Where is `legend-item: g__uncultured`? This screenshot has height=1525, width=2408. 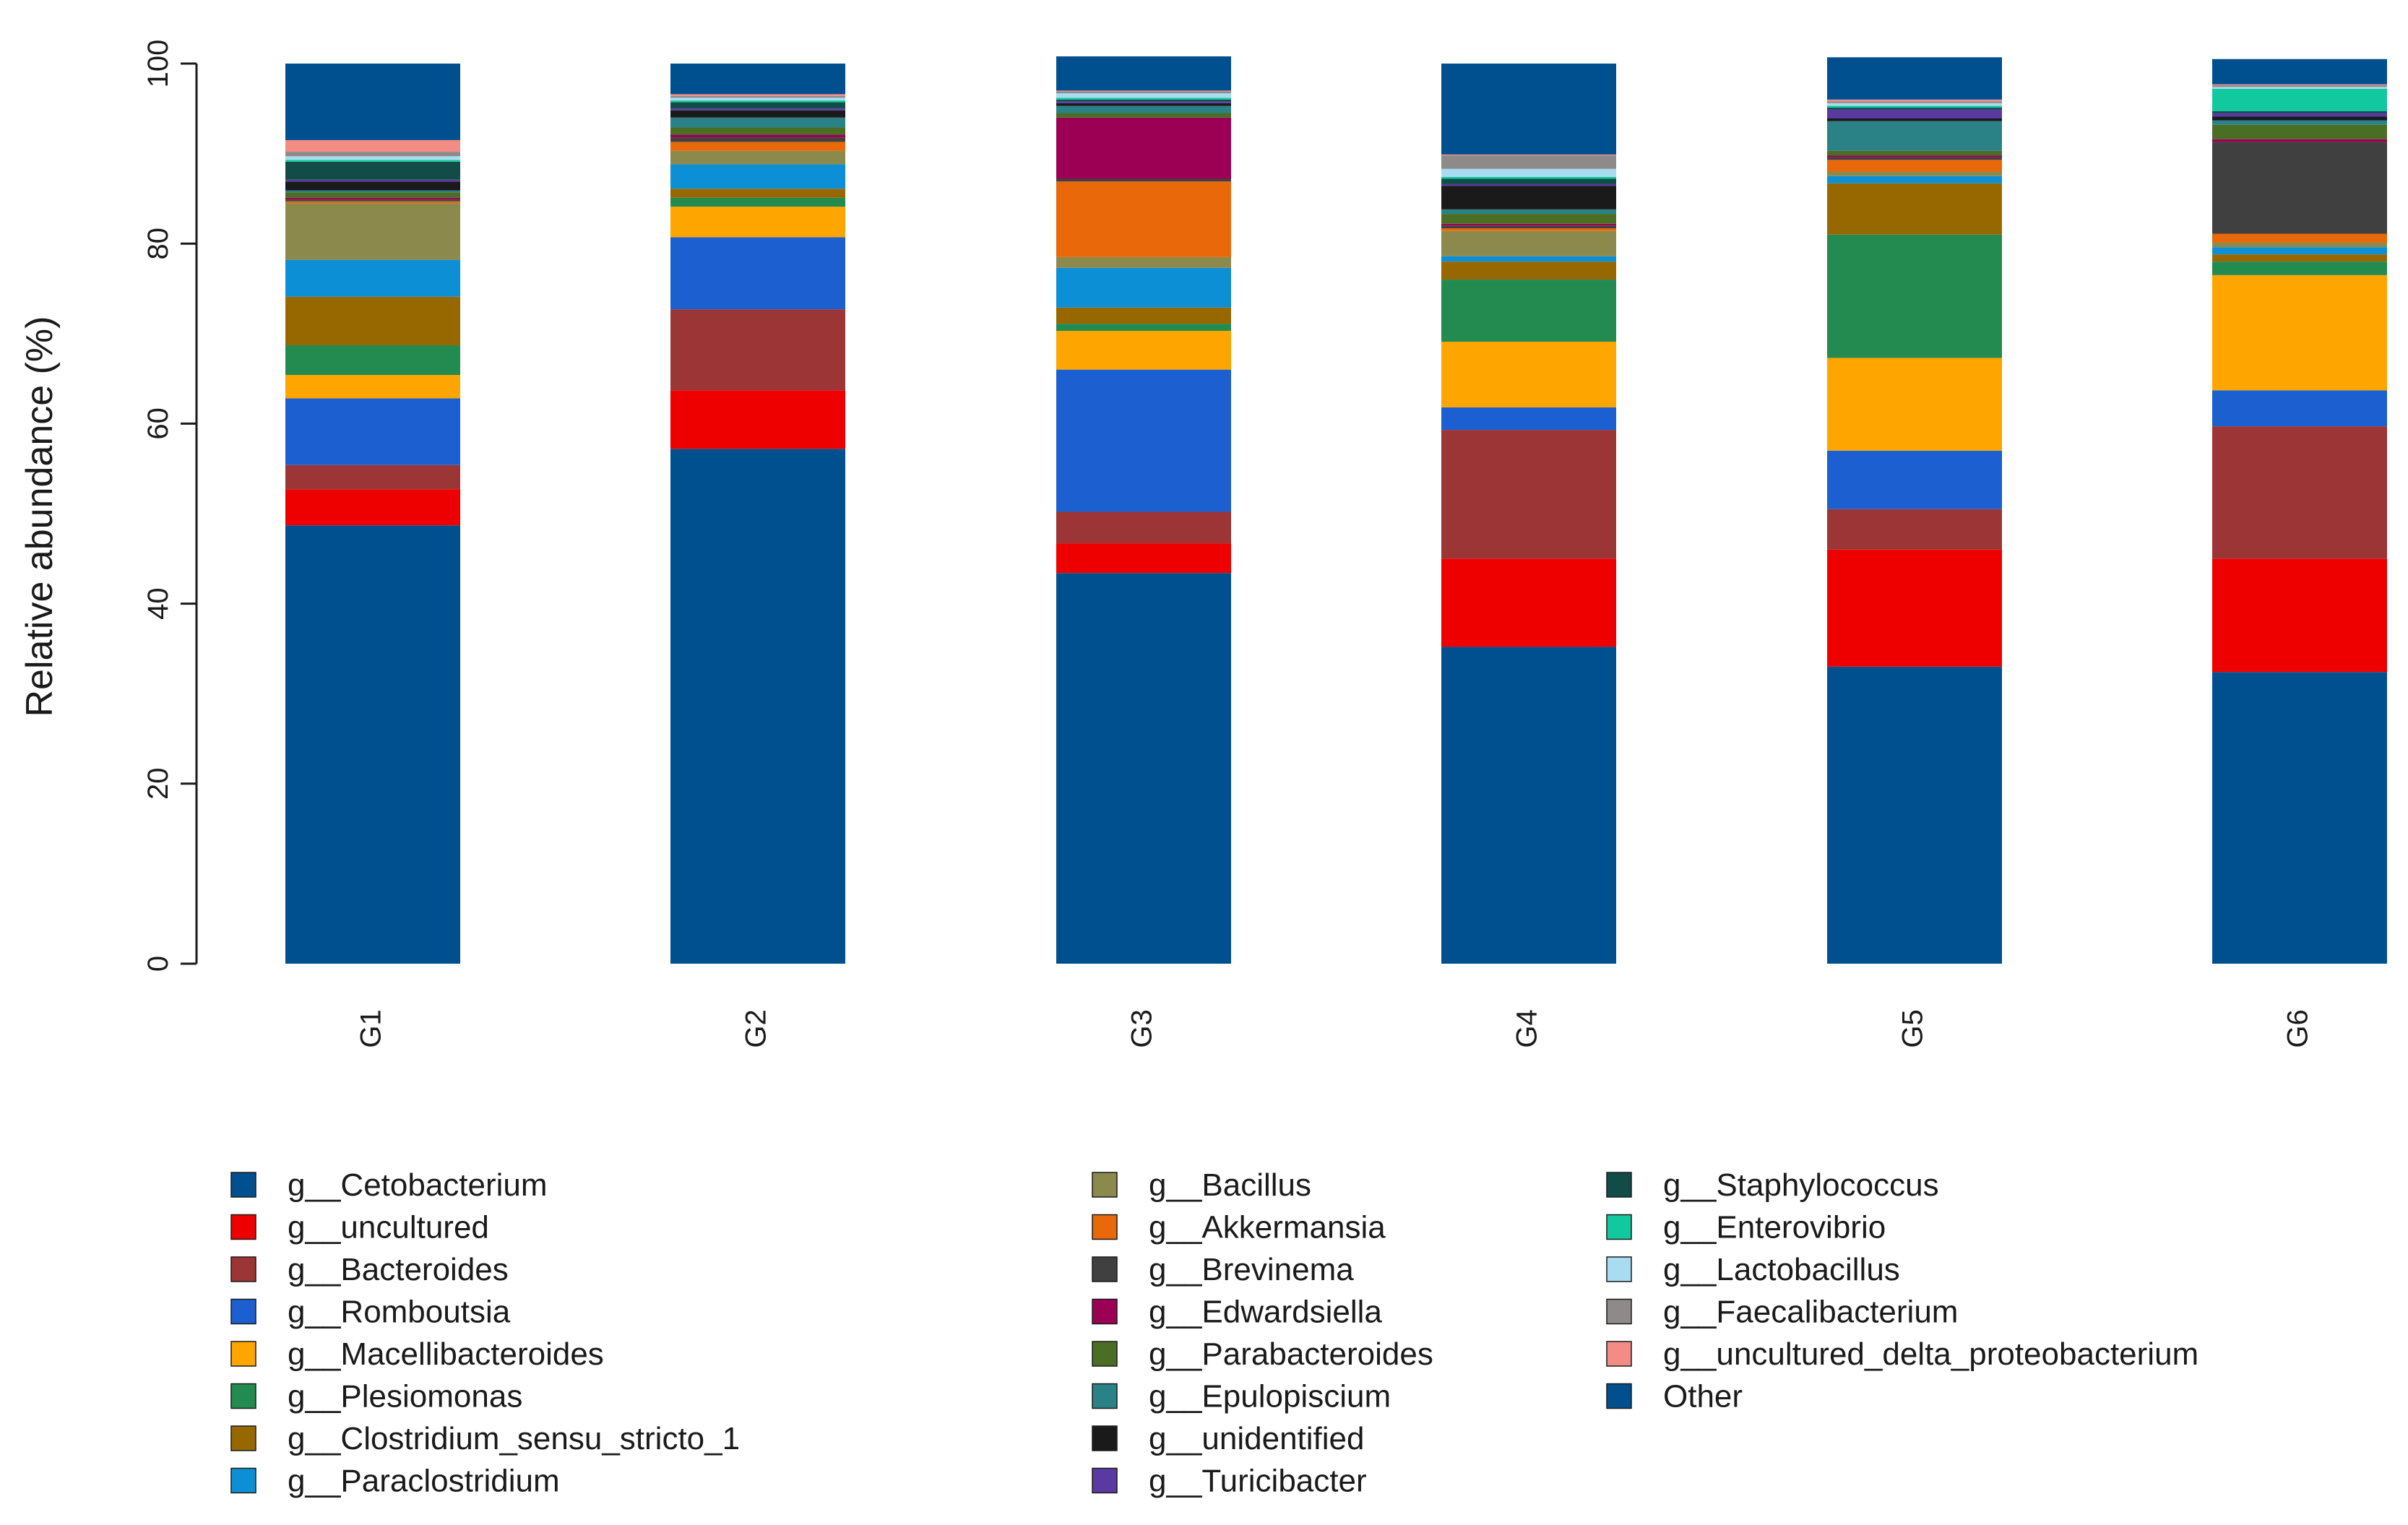
legend-item: g__uncultured is located at coordinates (359, 1227).